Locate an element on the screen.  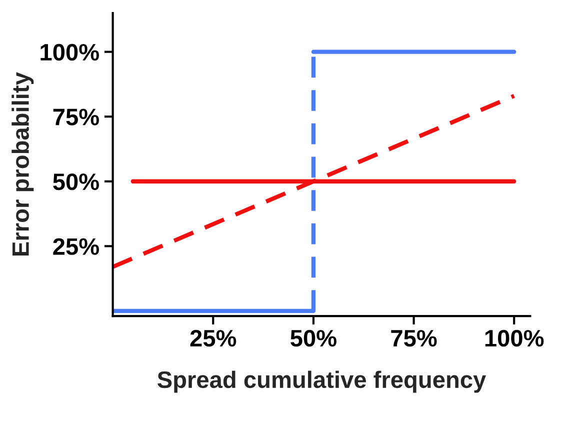
x-tick-label: 100% is located at coordinates (514, 338).